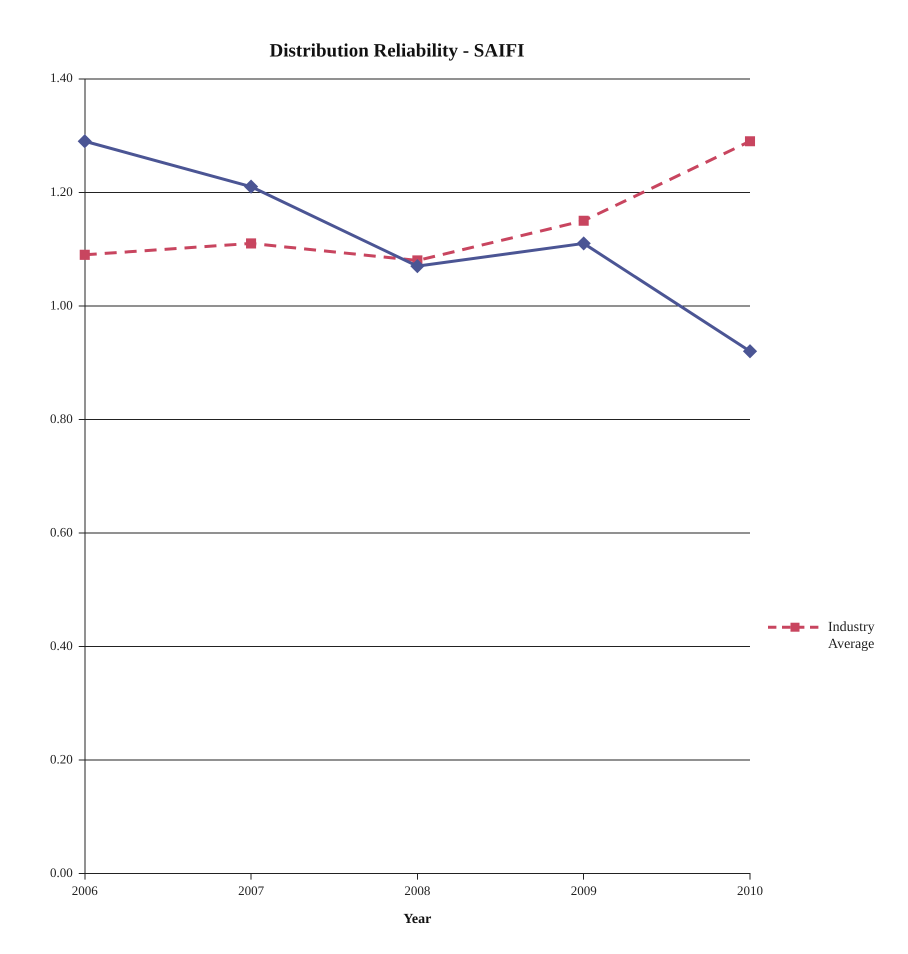 This screenshot has width=908, height=954. What do you see at coordinates (61, 532) in the screenshot?
I see `y-tick-label: 0.60` at bounding box center [61, 532].